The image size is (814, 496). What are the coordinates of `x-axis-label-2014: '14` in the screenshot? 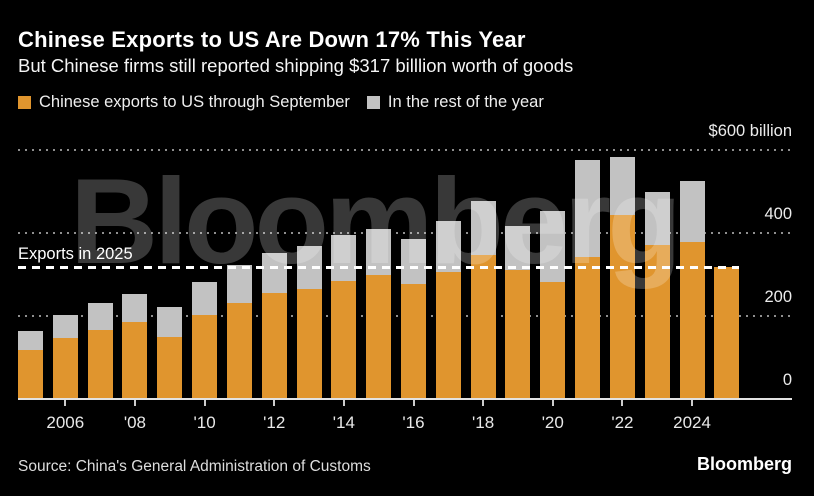 It's located at (343, 422).